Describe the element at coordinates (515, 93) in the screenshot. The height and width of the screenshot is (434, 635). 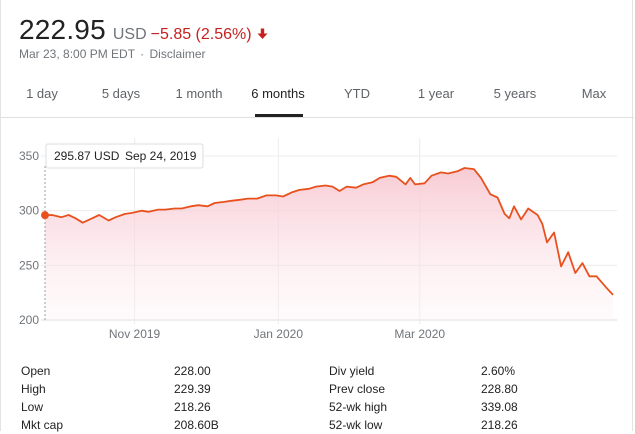
I see `tab-5-years: 5 years` at that location.